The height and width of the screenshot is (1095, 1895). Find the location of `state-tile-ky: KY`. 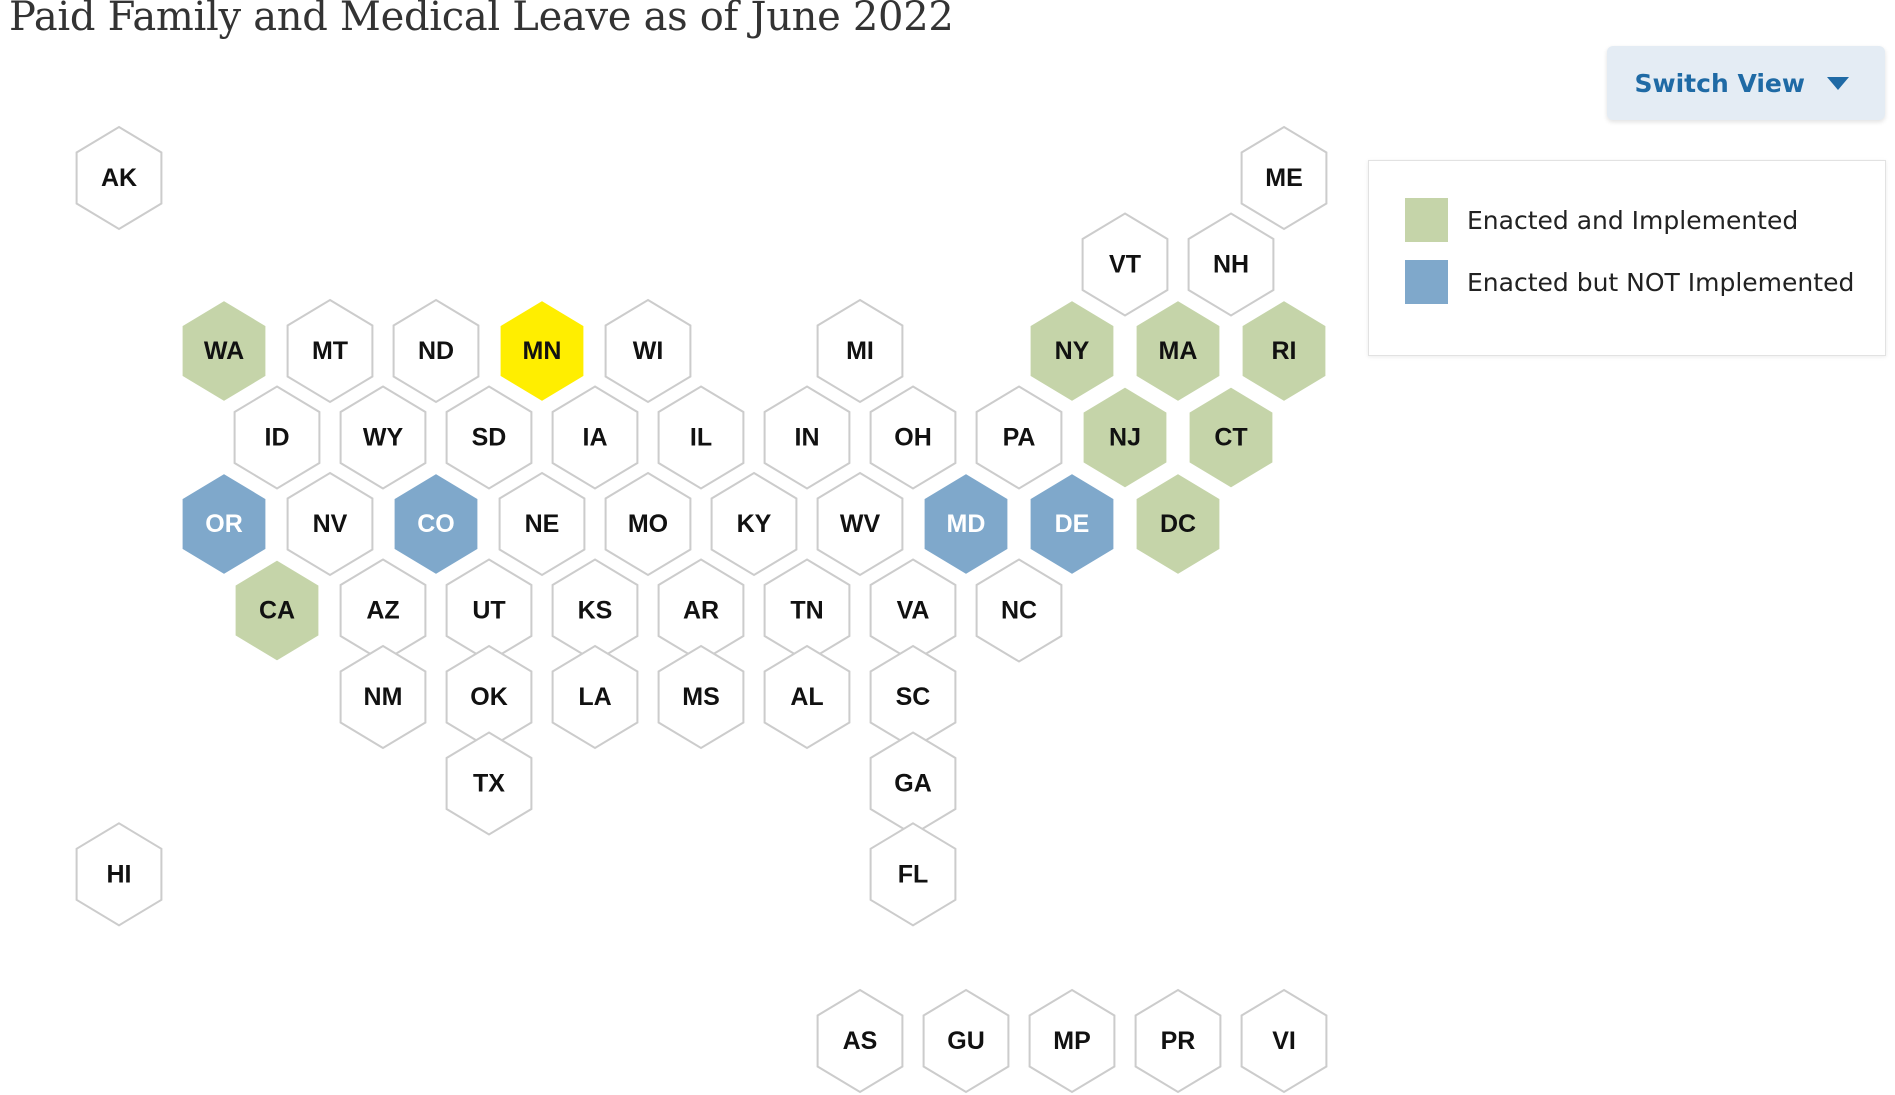

state-tile-ky: KY is located at coordinates (754, 524).